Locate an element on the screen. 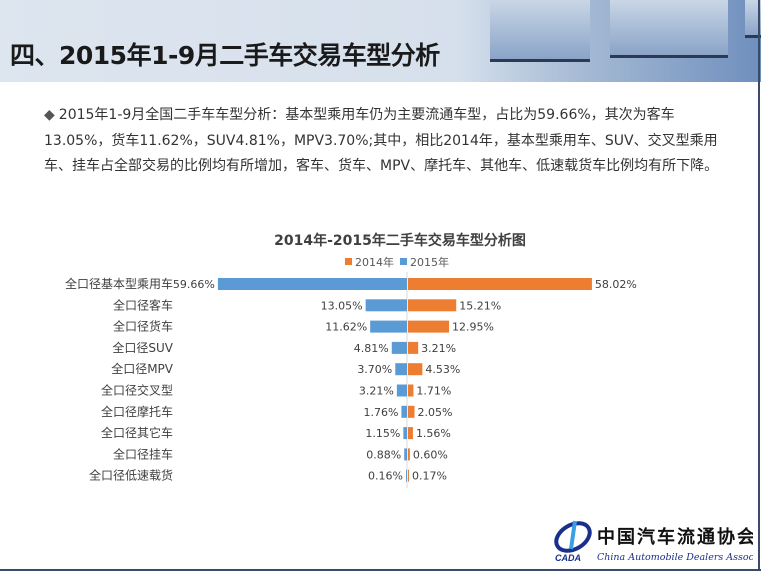  svg-text:China Automobile Dealers Assoc: China Automobile Dealers Association is located at coordinates (675, 557).